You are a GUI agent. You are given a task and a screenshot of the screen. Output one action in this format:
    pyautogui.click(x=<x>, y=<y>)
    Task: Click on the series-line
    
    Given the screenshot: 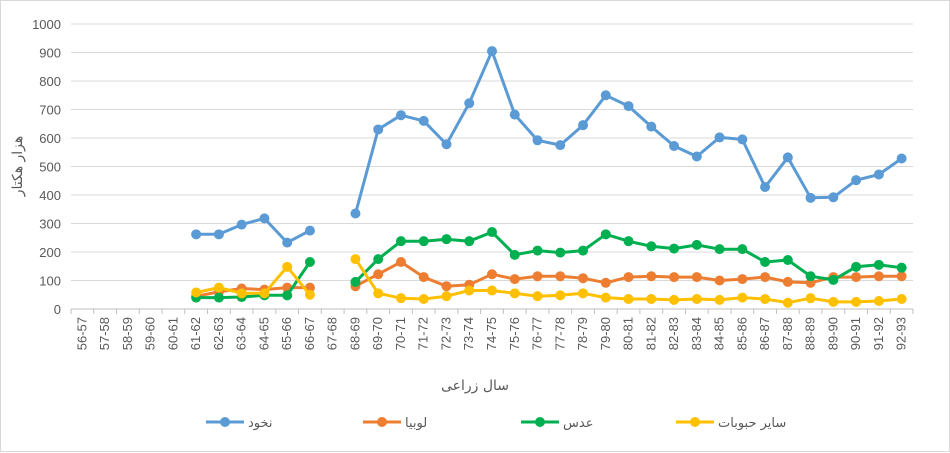 What is the action you would take?
    pyautogui.click(x=253, y=230)
    